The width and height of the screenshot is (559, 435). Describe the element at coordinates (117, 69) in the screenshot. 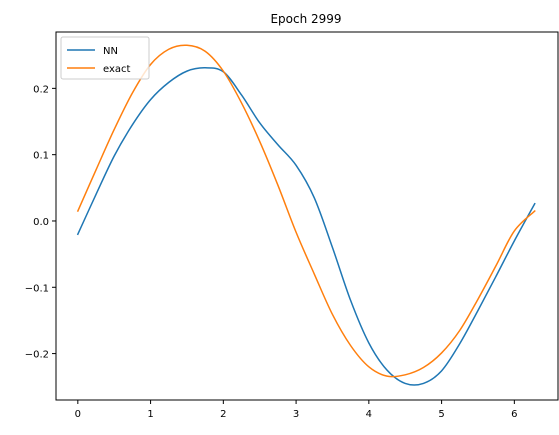

I see `legend-label-exact: exact` at that location.